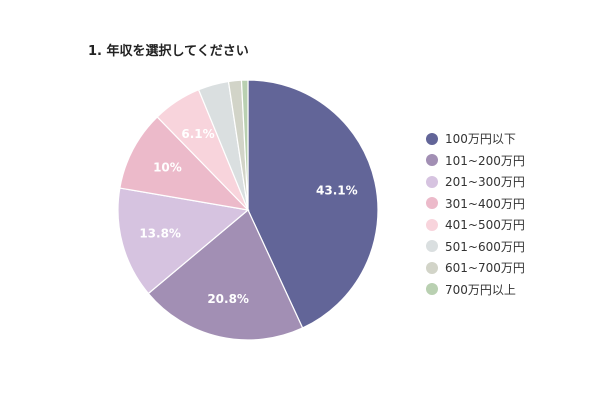  What do you see at coordinates (480, 289) in the screenshot?
I see `legend-label: 700万円以上` at bounding box center [480, 289].